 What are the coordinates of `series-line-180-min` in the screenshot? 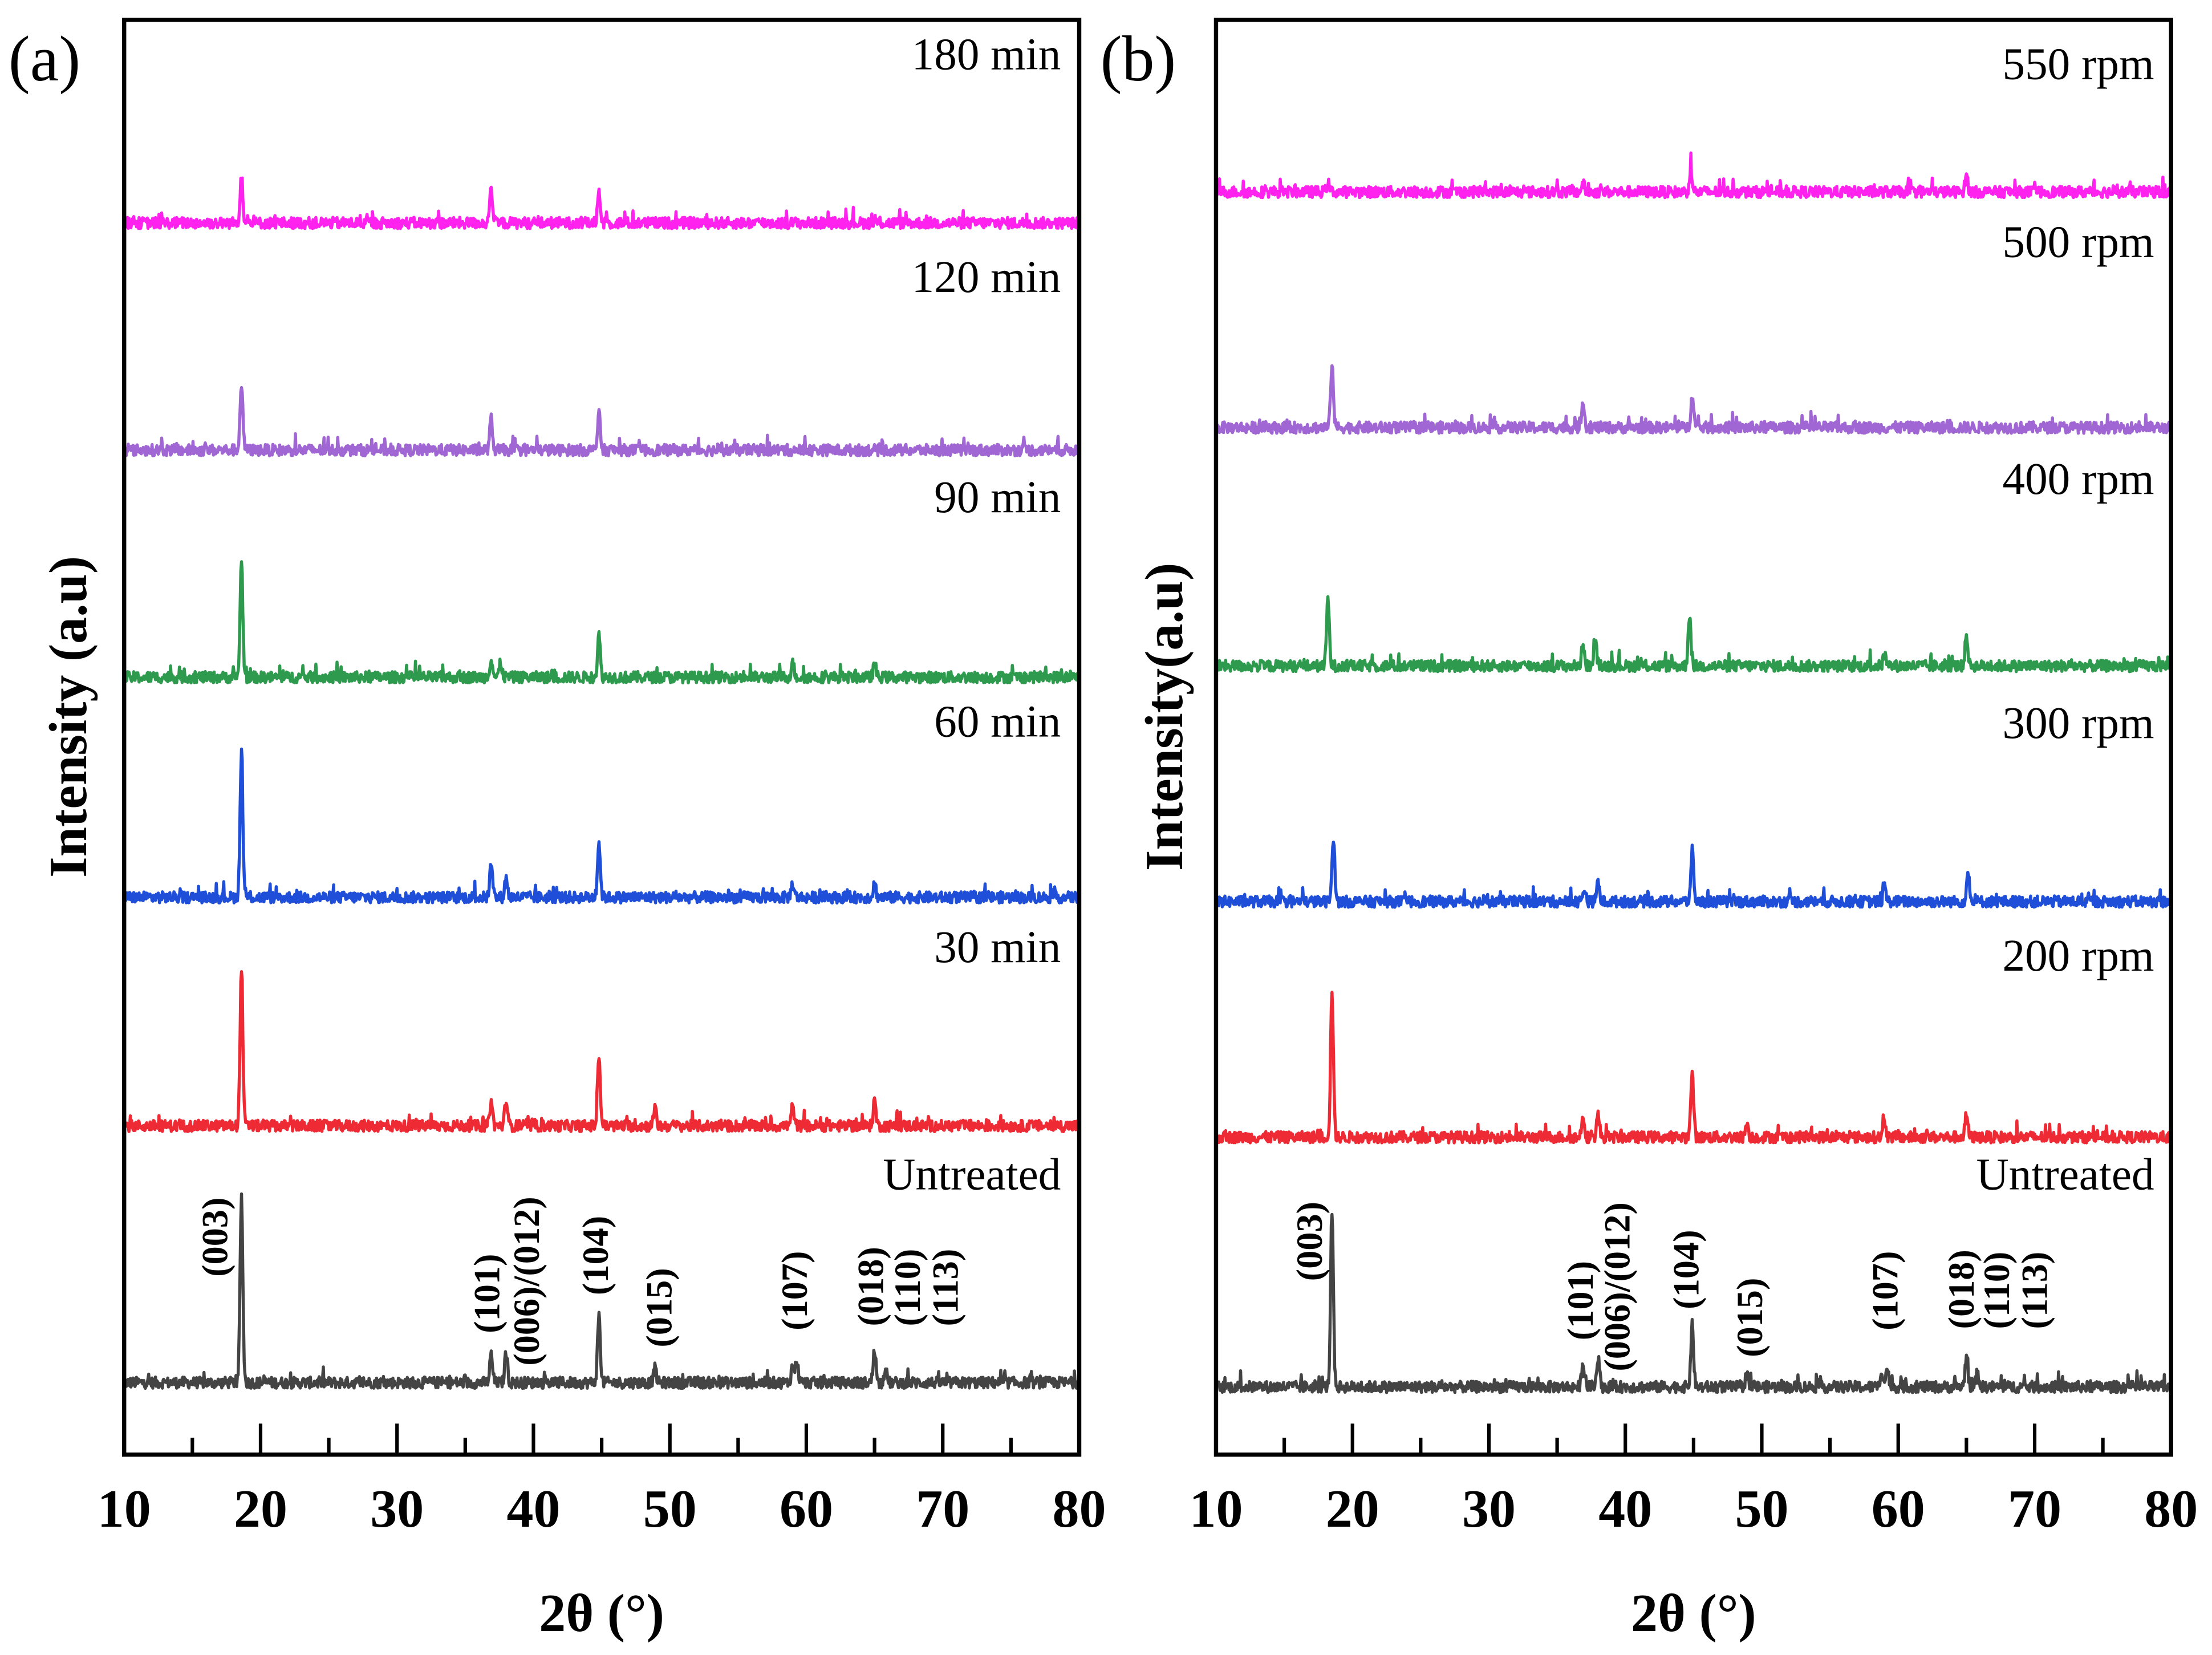 It's located at (602, 203).